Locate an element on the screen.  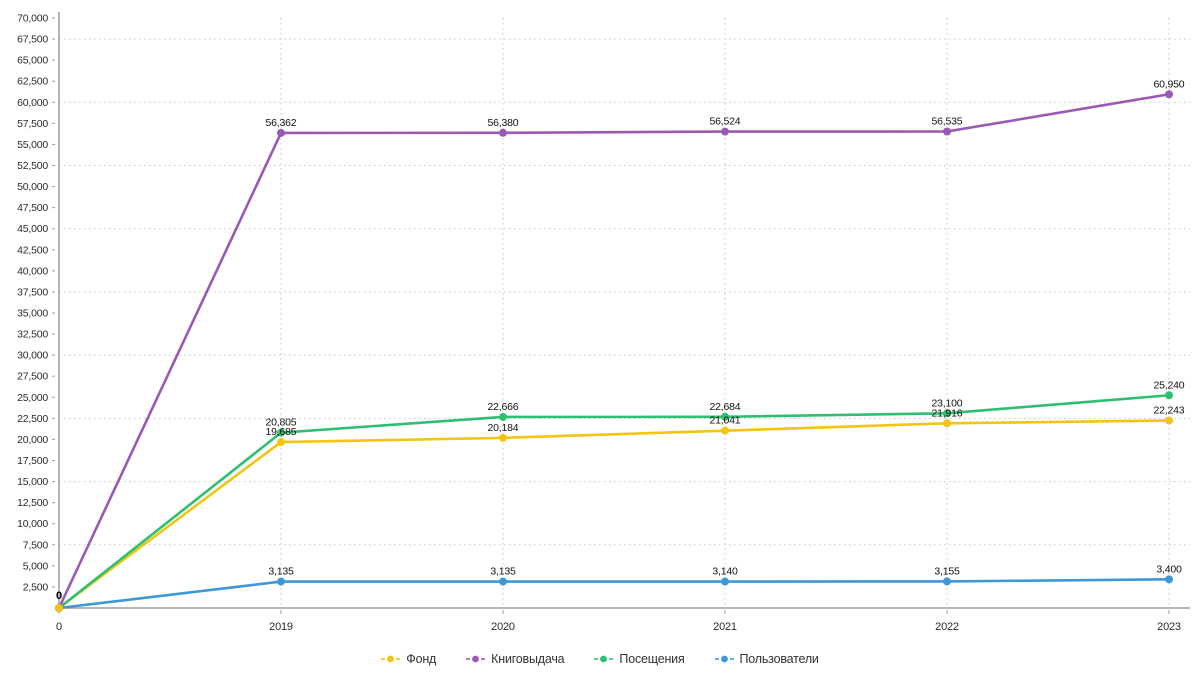
y-axis-tick-label: 40,000 is located at coordinates (32, 271).